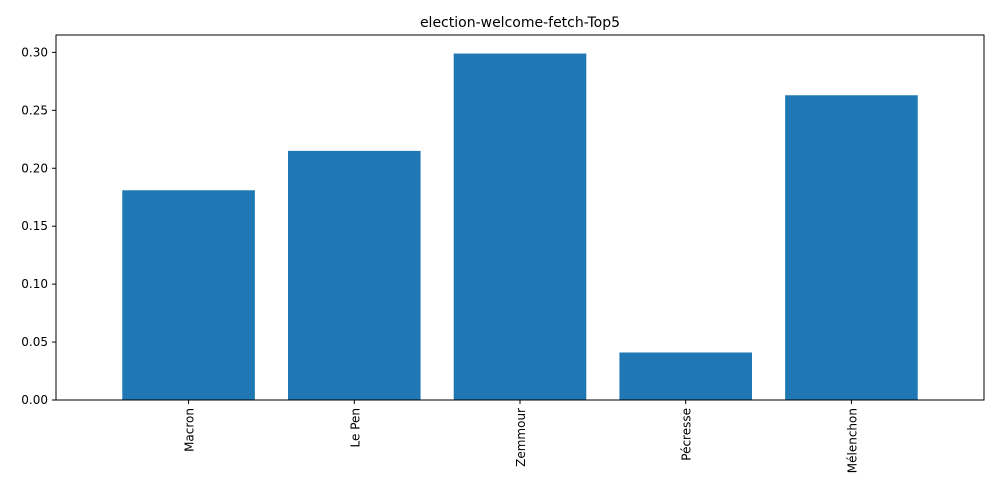  Describe the element at coordinates (520, 227) in the screenshot. I see `bar-zemmour` at that location.